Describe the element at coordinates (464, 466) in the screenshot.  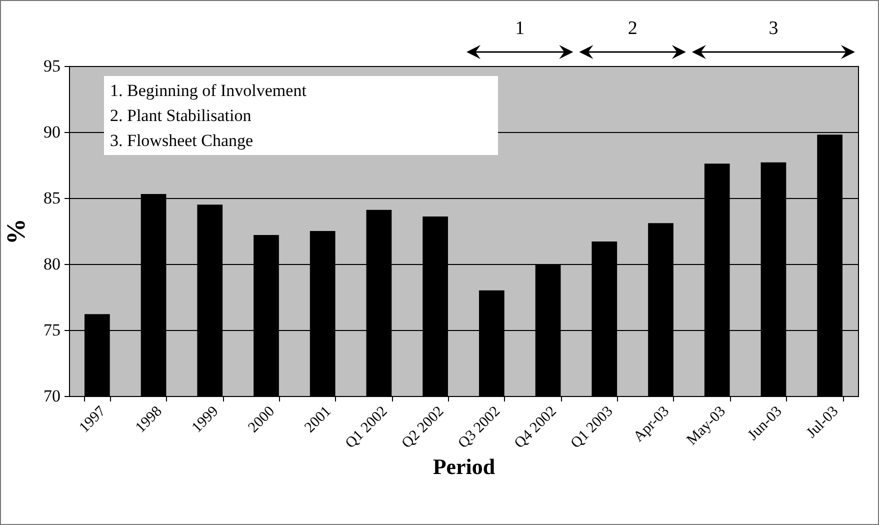
I see `x-axis-title: Period` at that location.